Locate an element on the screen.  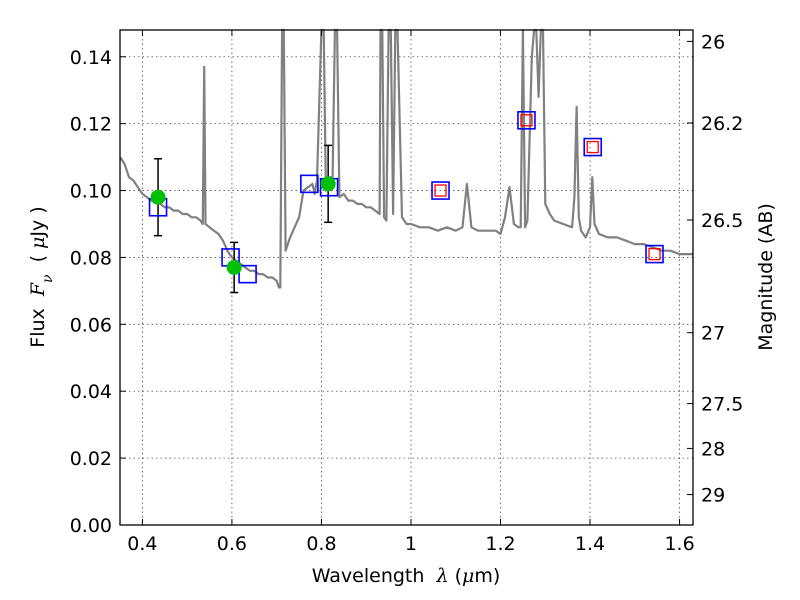
y2-tick-label: 27.5 is located at coordinates (722, 405).